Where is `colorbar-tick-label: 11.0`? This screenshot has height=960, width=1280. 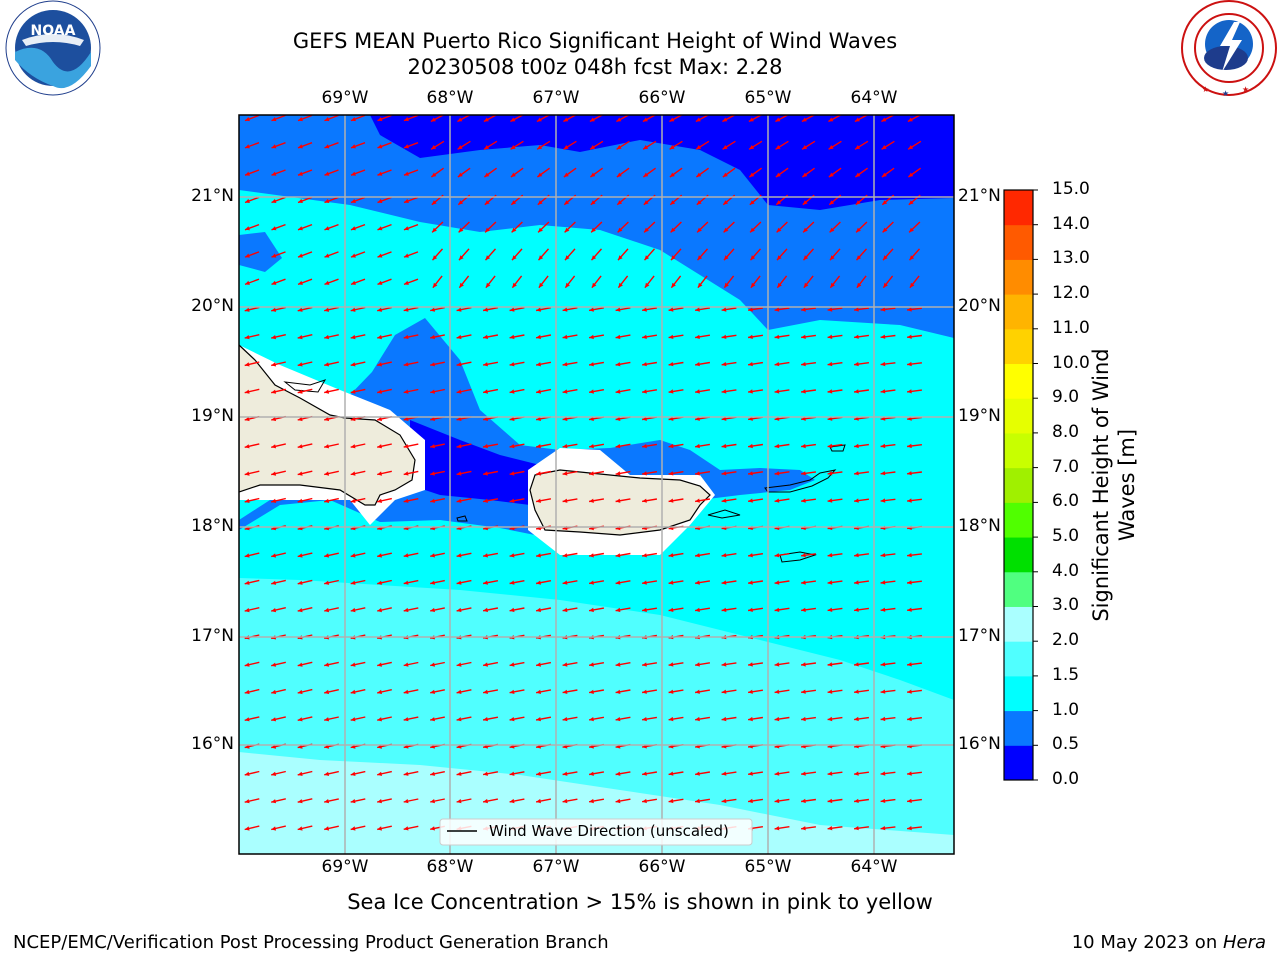
colorbar-tick-label: 11.0 is located at coordinates (1071, 327).